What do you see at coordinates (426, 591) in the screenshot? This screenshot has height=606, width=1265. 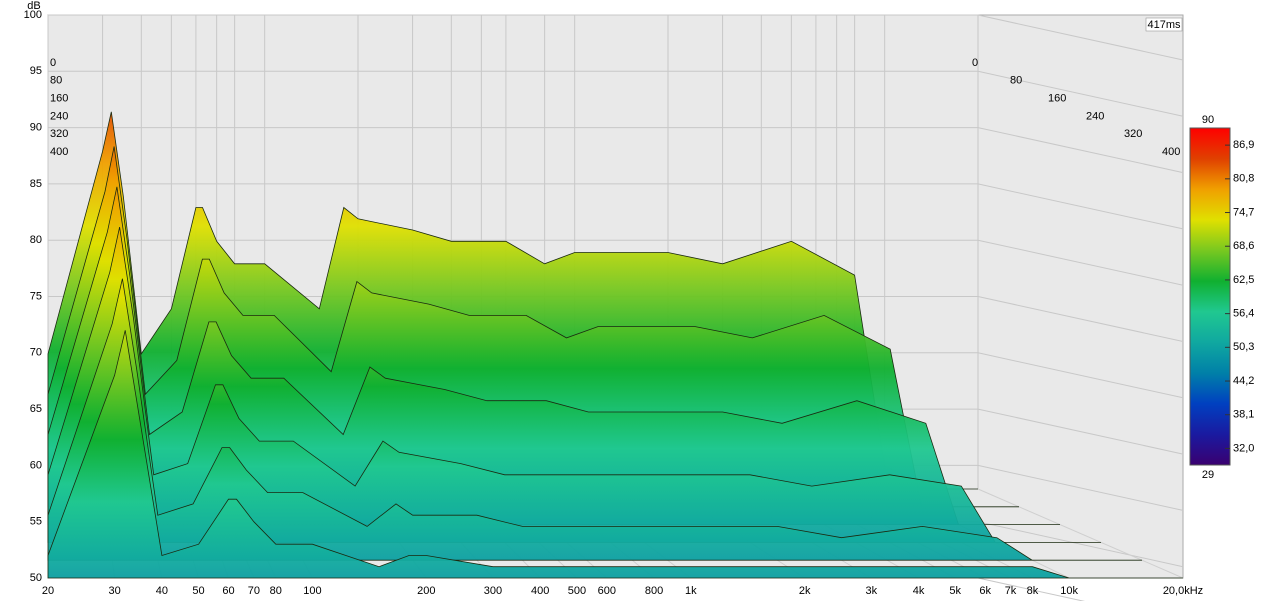 I see `x-tick-label: 200` at bounding box center [426, 591].